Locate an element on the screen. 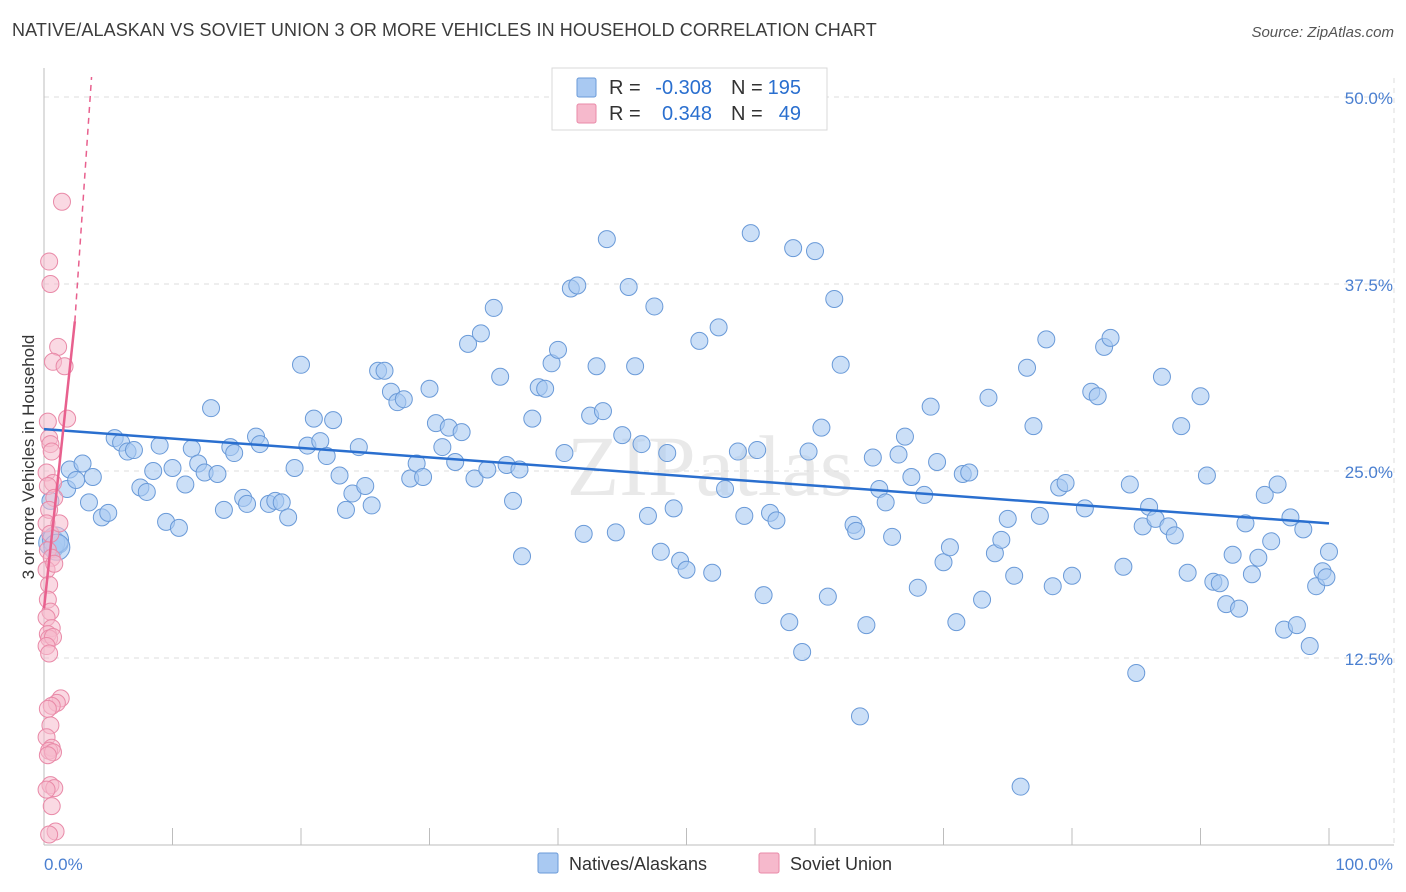 Image resolution: width=1406 pixels, height=892 pixels. legend-swatch-blue is located at coordinates (586, 87).